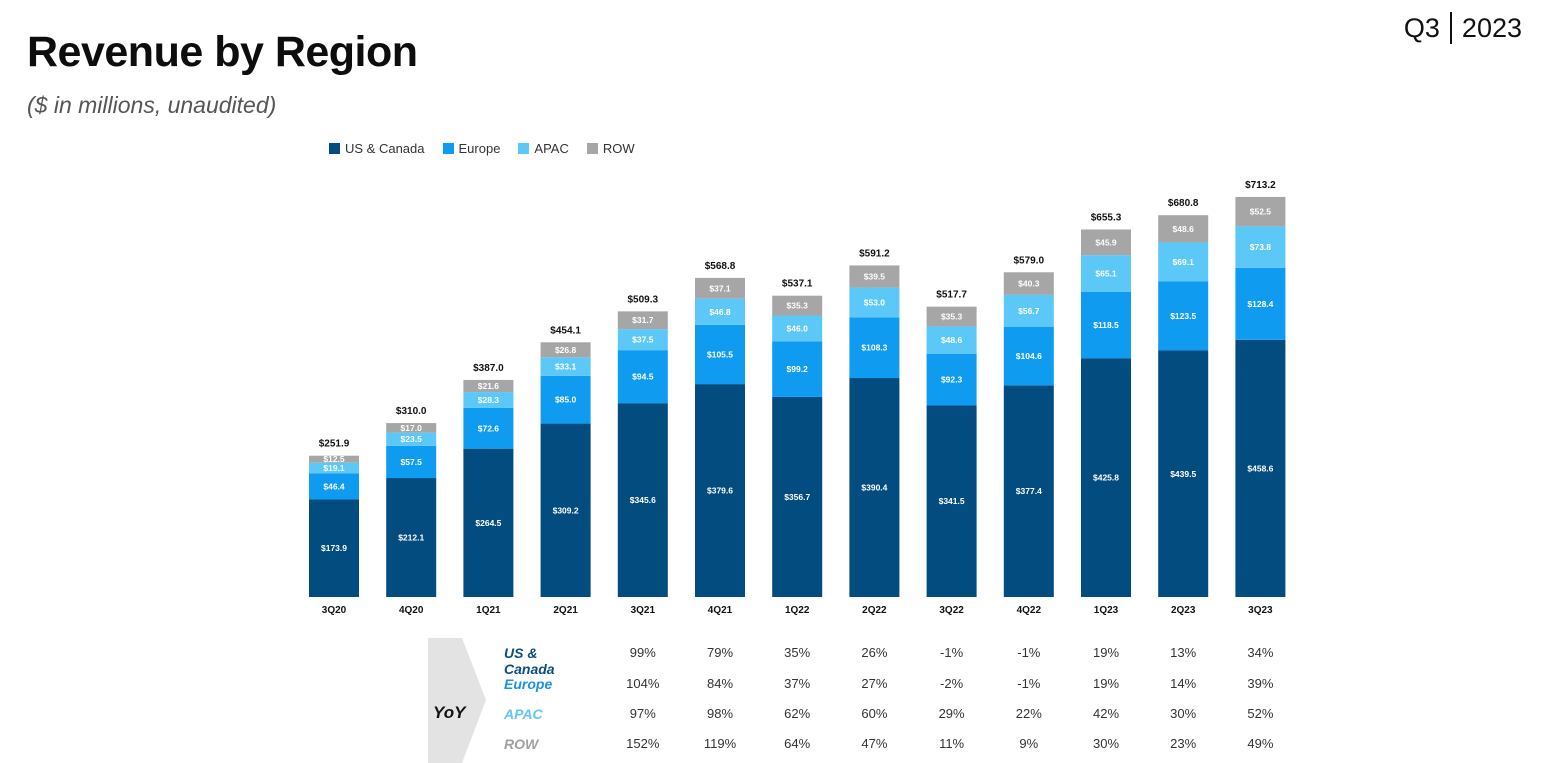 This screenshot has width=1566, height=763. What do you see at coordinates (1260, 652) in the screenshot?
I see `yoy-cell: 34%` at bounding box center [1260, 652].